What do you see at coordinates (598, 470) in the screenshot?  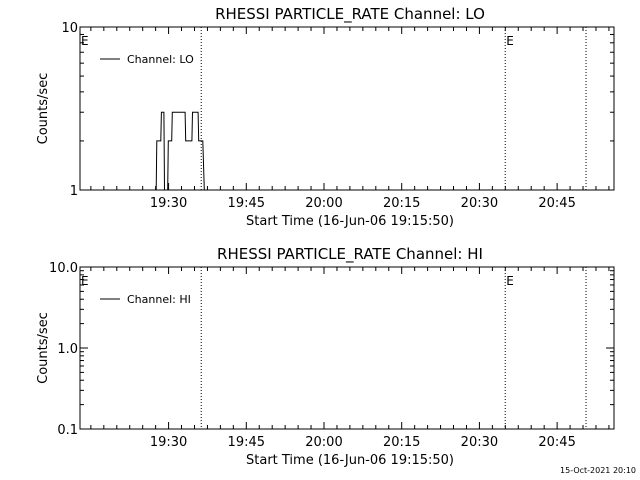 I see `footer-timestamp: 15-Oct-2021 20:10` at bounding box center [598, 470].